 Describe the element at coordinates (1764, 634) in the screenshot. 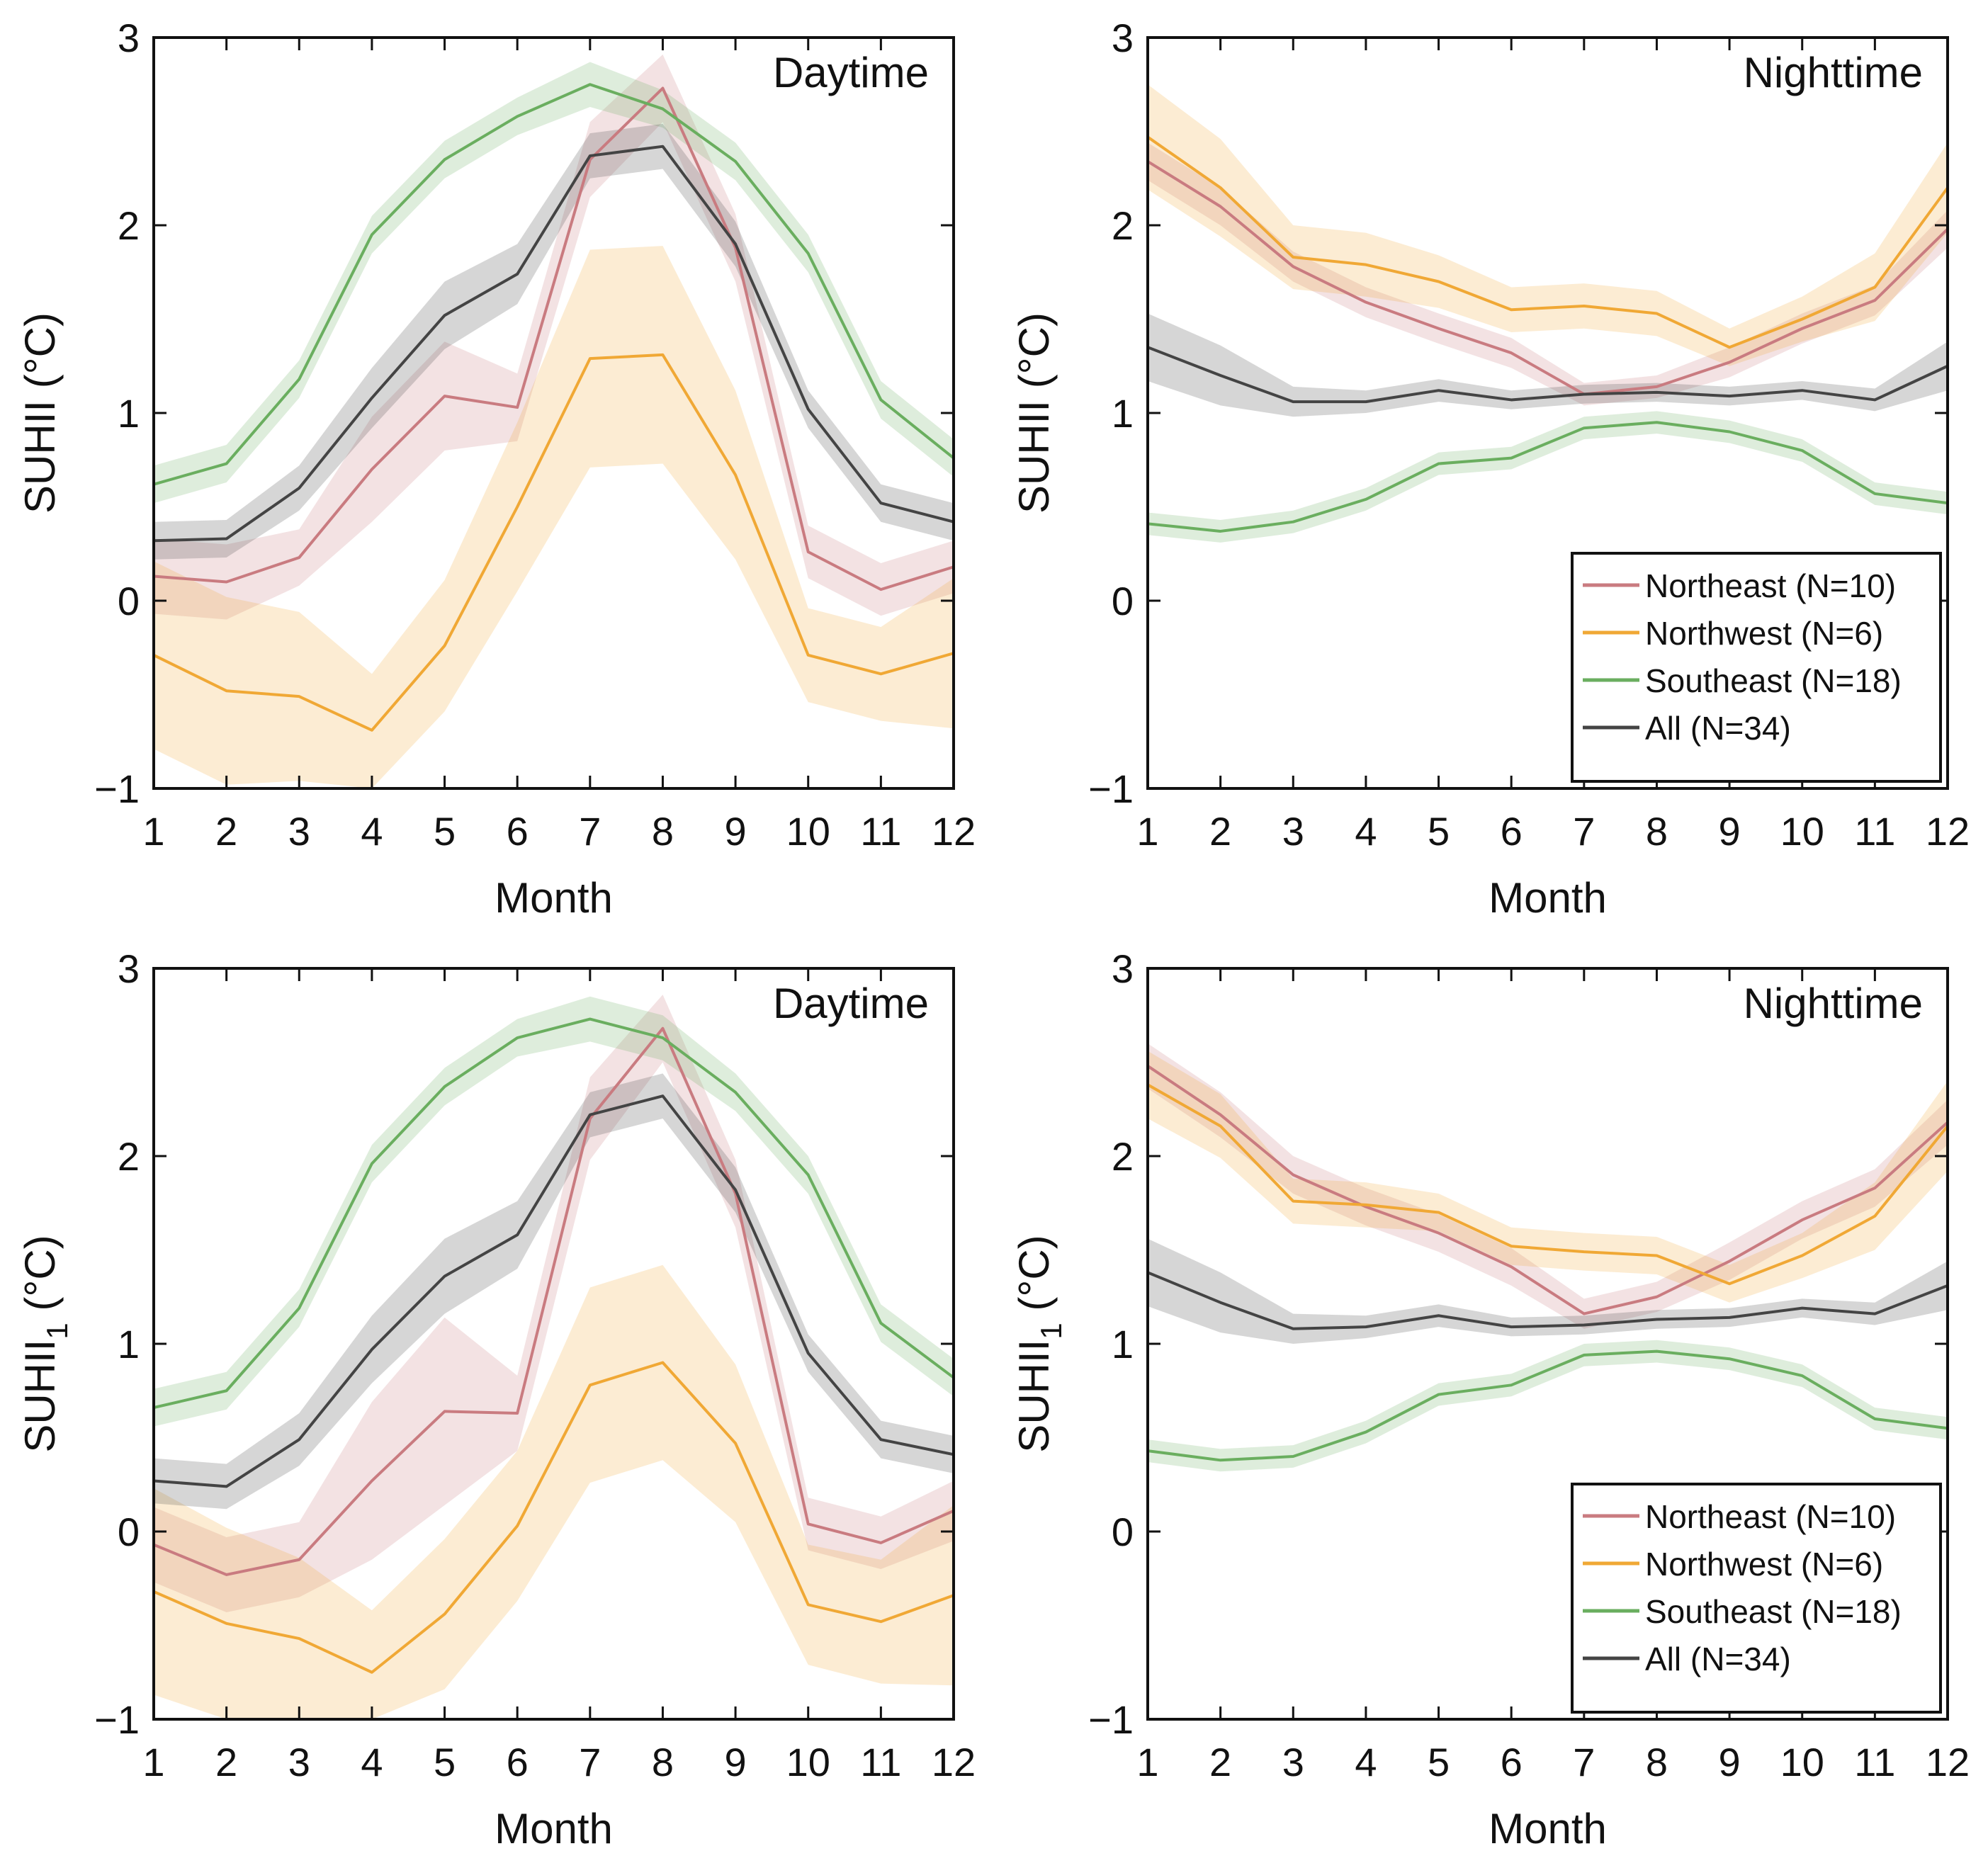

I see `legend-label: Northwest (N=6)` at that location.